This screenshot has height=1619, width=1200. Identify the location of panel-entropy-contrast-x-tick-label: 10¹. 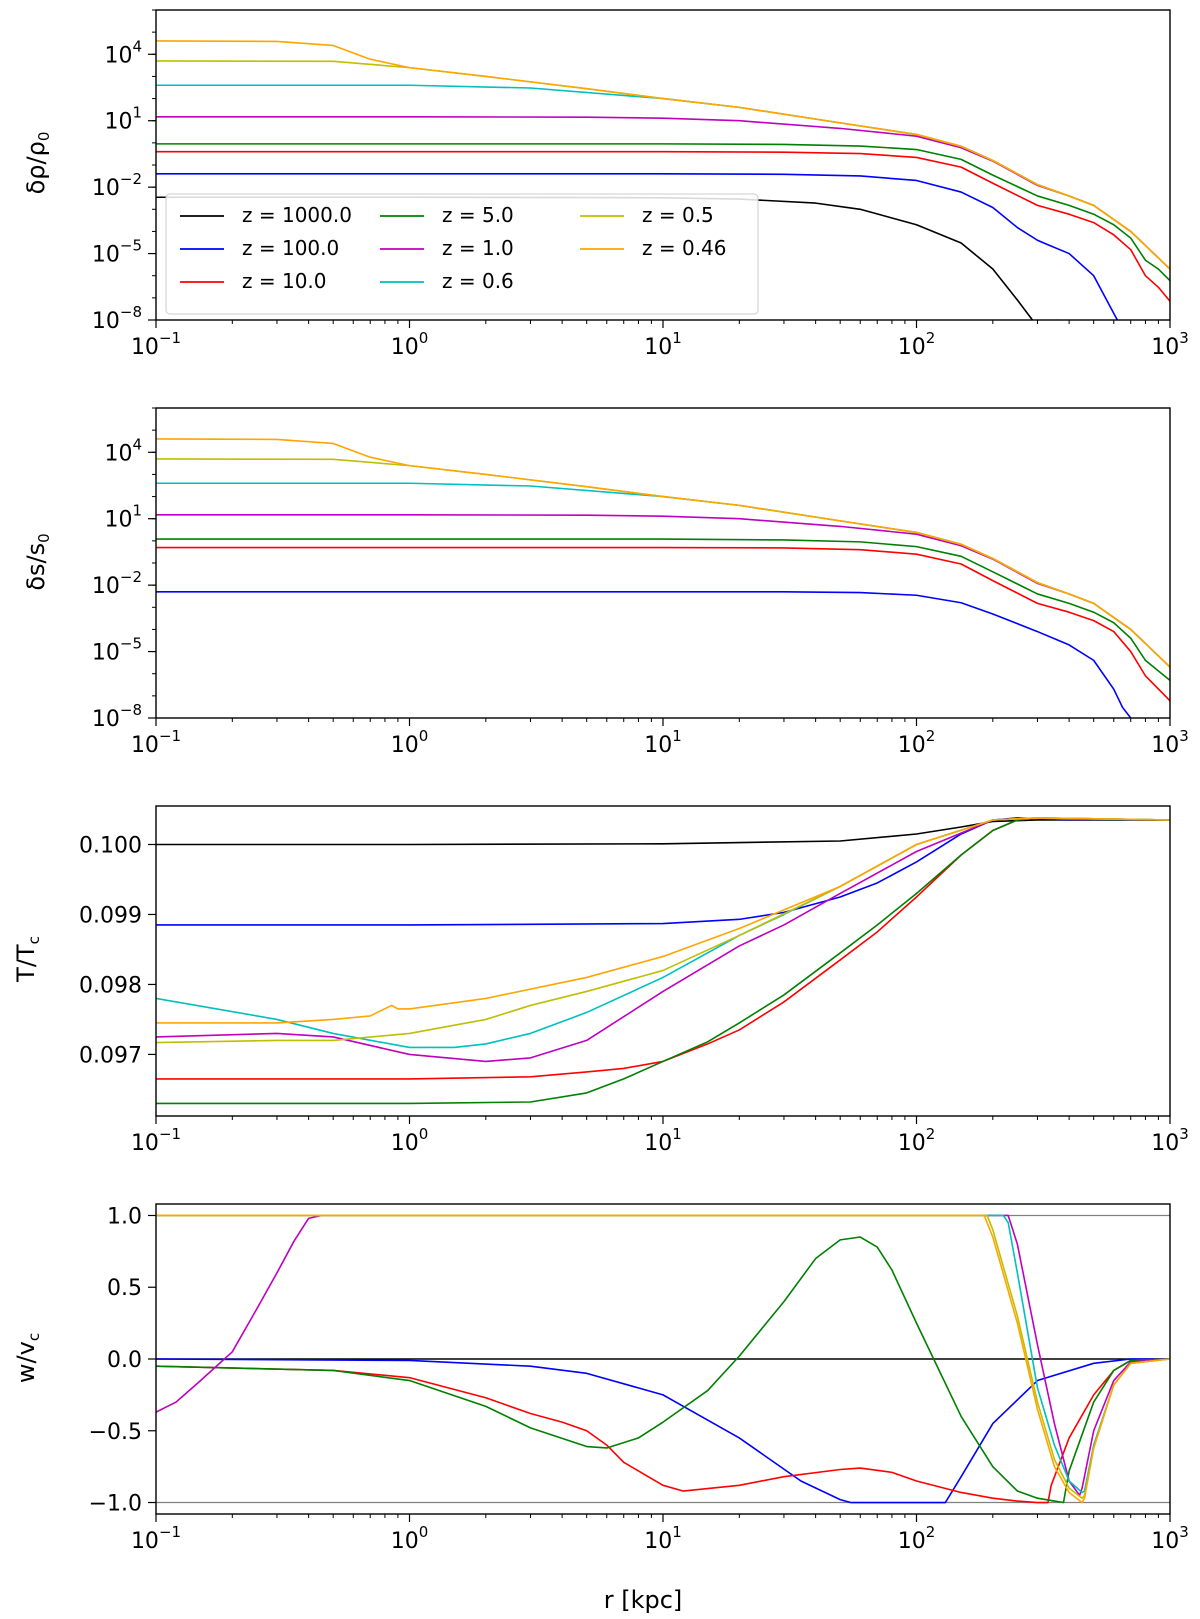
(663, 742).